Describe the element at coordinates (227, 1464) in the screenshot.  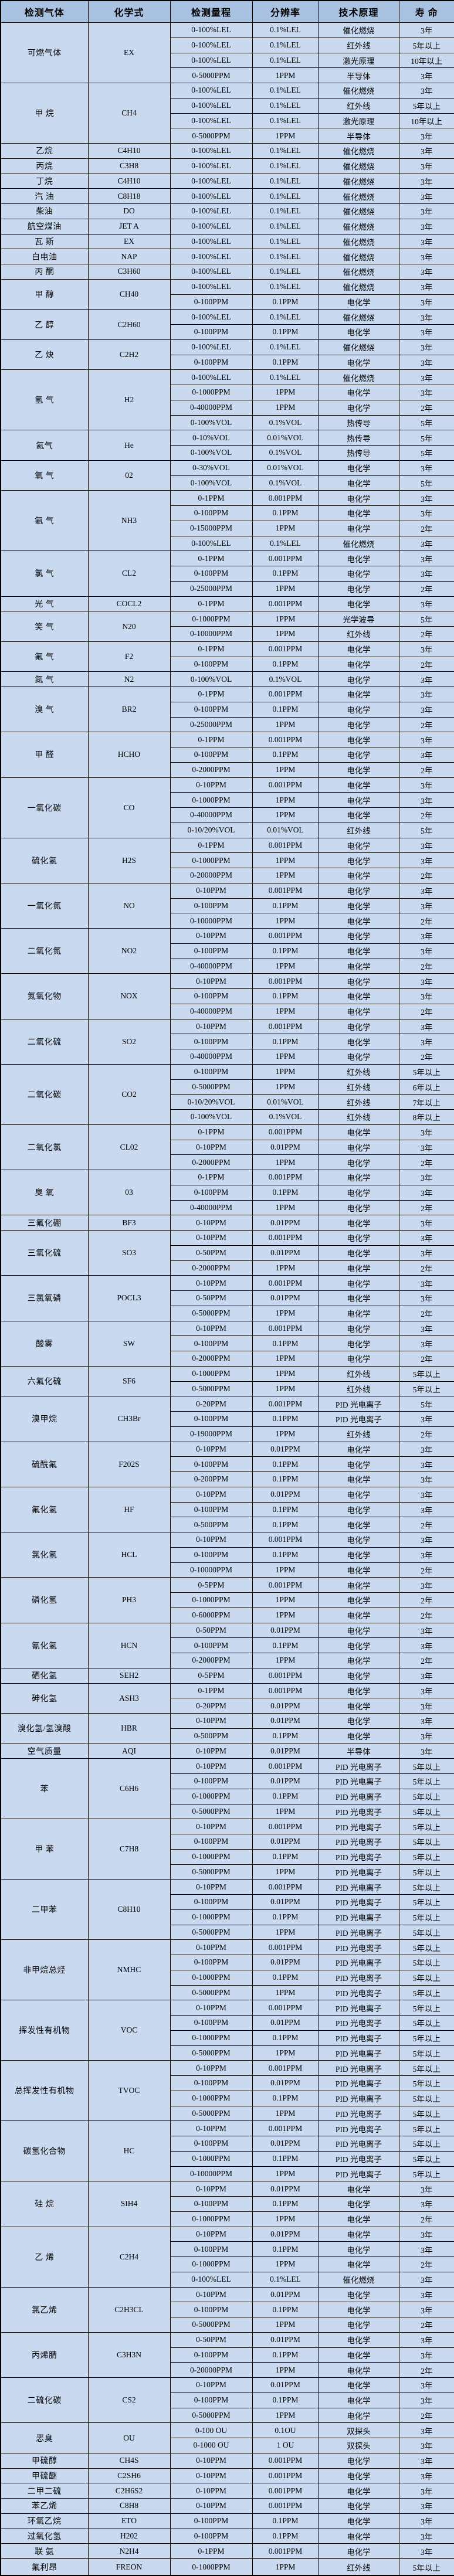
I see `table-row: 硫酰氟 F202S 0-10PPM 0.01PPM 电化学 3年` at that location.